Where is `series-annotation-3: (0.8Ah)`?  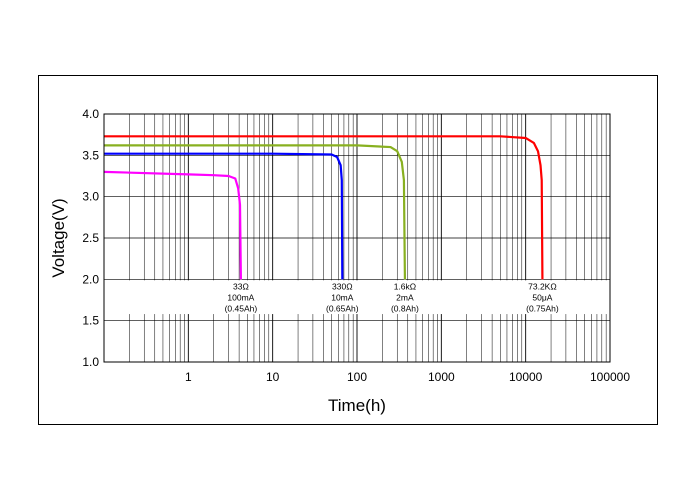 series-annotation-3: (0.8Ah) is located at coordinates (405, 308).